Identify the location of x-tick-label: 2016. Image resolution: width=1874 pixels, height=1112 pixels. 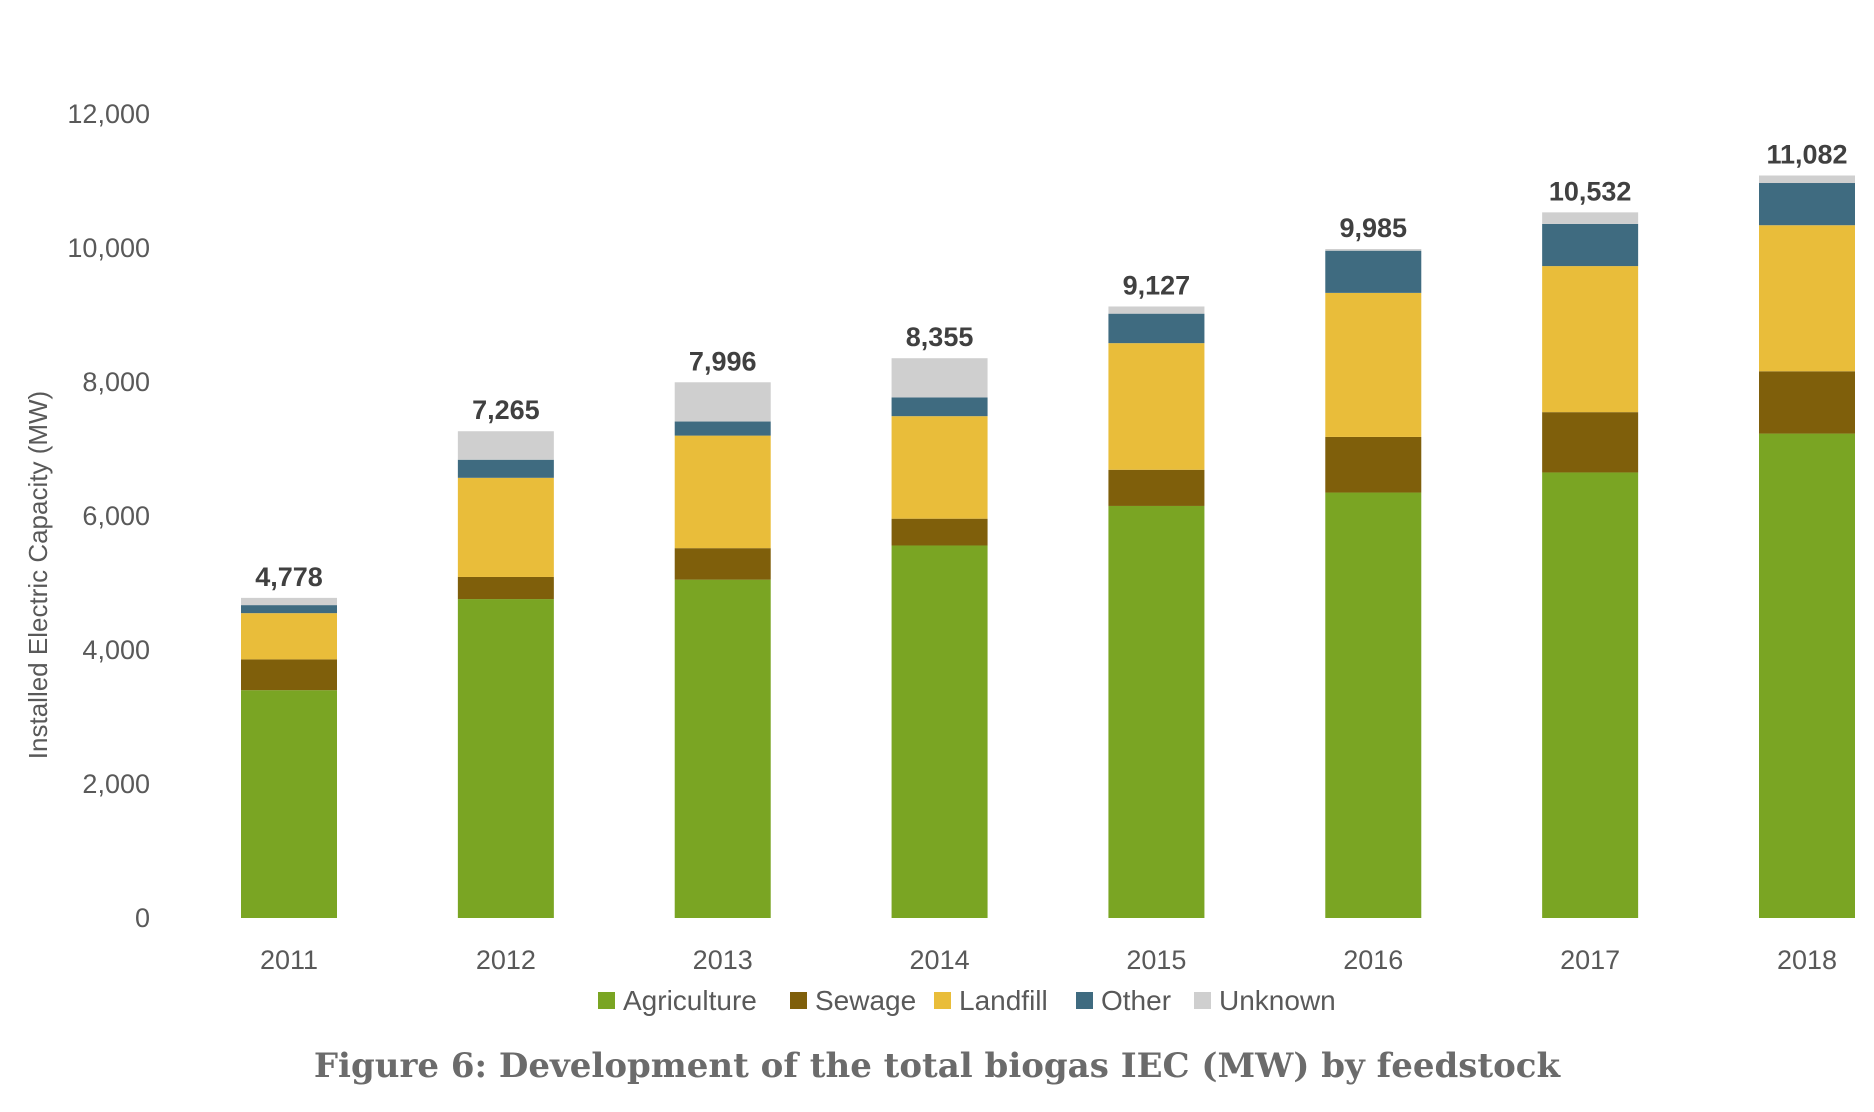
(1373, 960).